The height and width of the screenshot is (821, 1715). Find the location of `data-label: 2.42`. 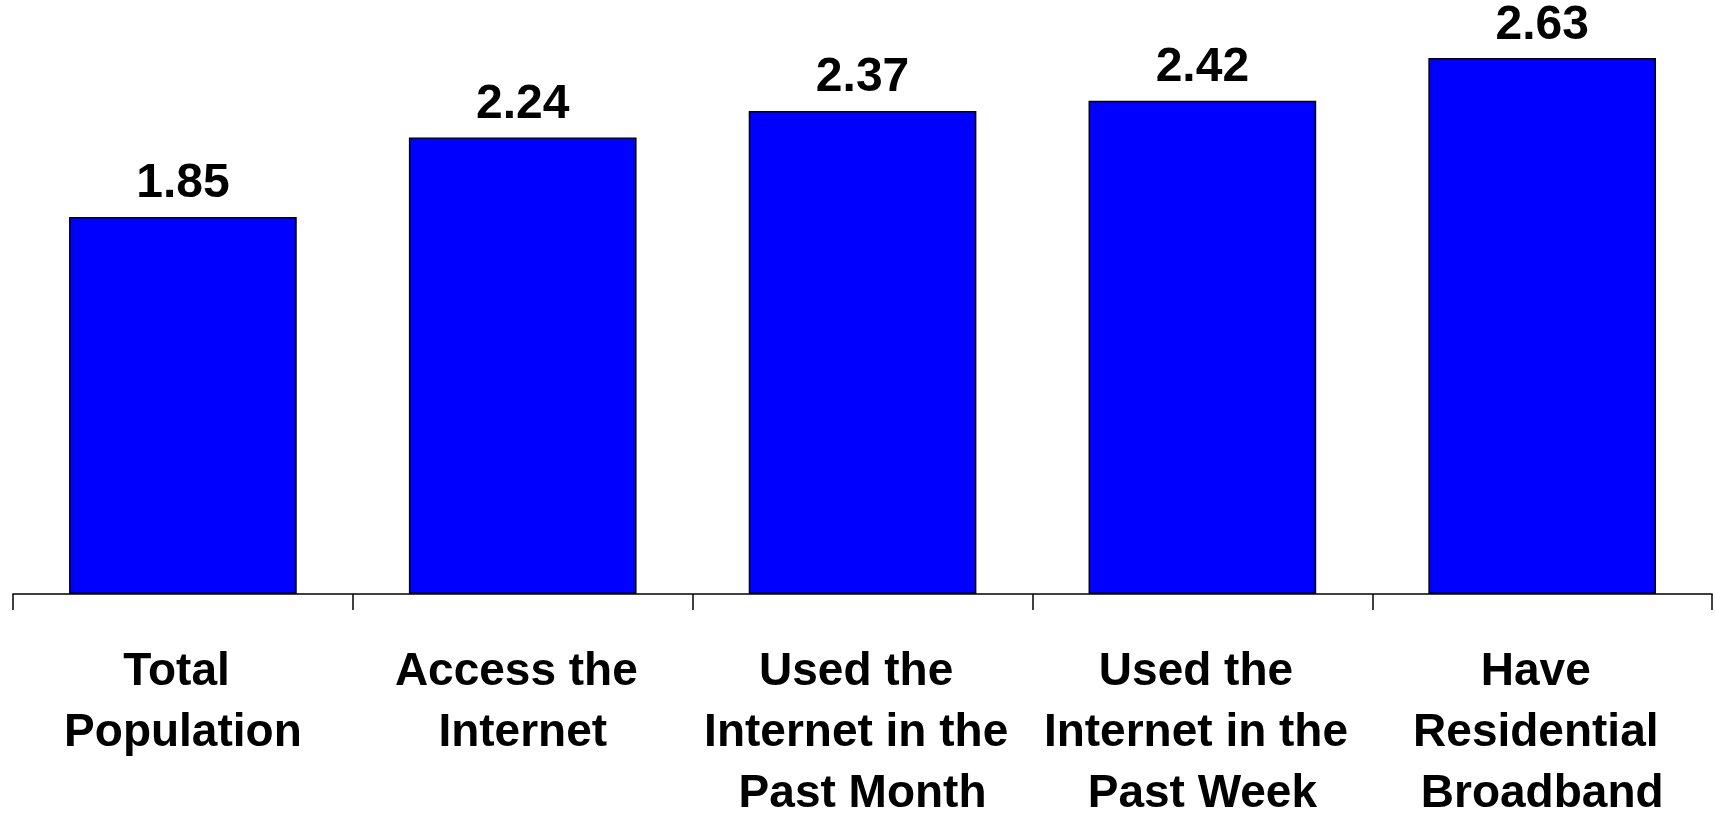

data-label: 2.42 is located at coordinates (1202, 65).